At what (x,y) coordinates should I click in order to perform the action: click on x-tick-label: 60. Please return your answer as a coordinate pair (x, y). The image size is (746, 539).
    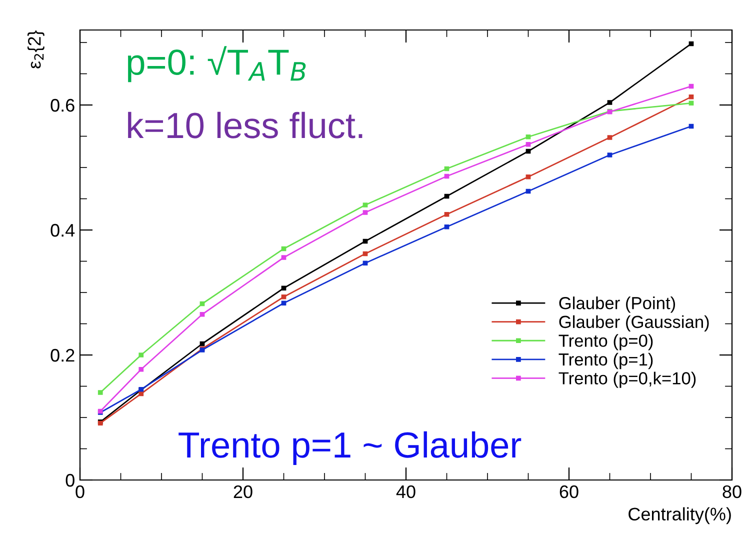
    Looking at the image, I should click on (569, 491).